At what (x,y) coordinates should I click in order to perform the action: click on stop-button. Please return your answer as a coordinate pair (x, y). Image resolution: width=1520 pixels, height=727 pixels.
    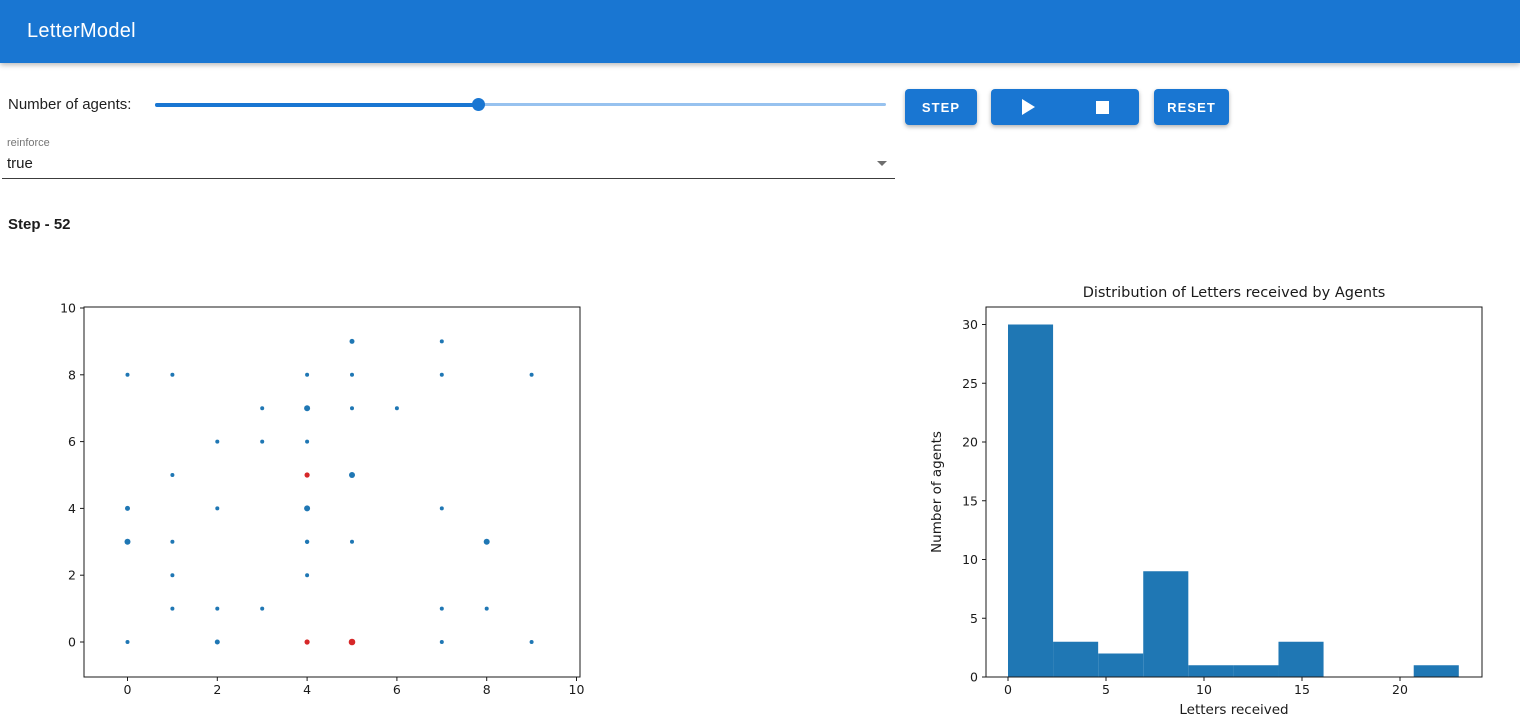
    Looking at the image, I should click on (1102, 107).